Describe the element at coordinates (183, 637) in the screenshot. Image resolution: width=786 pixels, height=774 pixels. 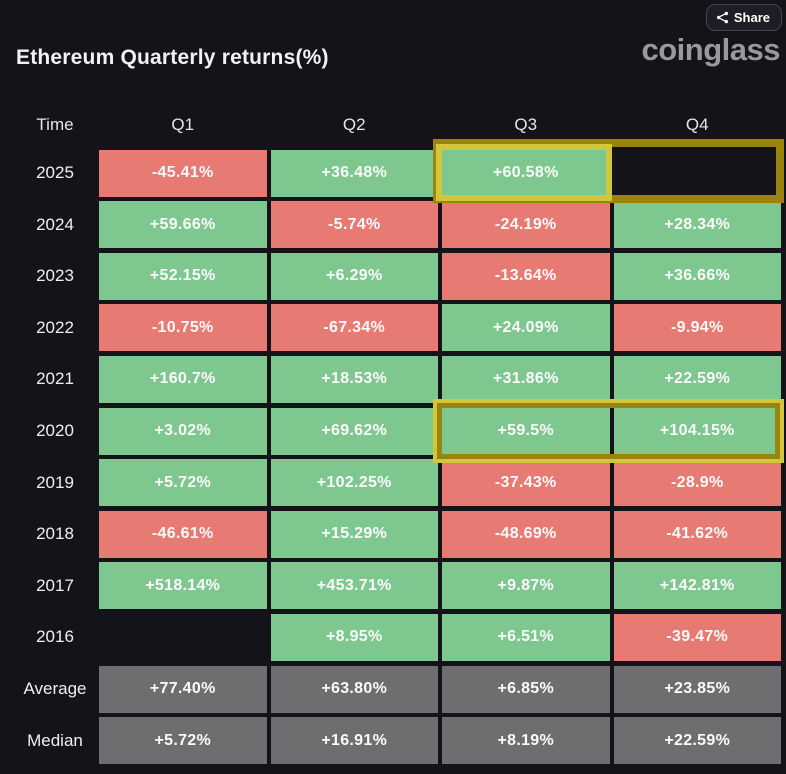
I see `cell-2016-q1` at that location.